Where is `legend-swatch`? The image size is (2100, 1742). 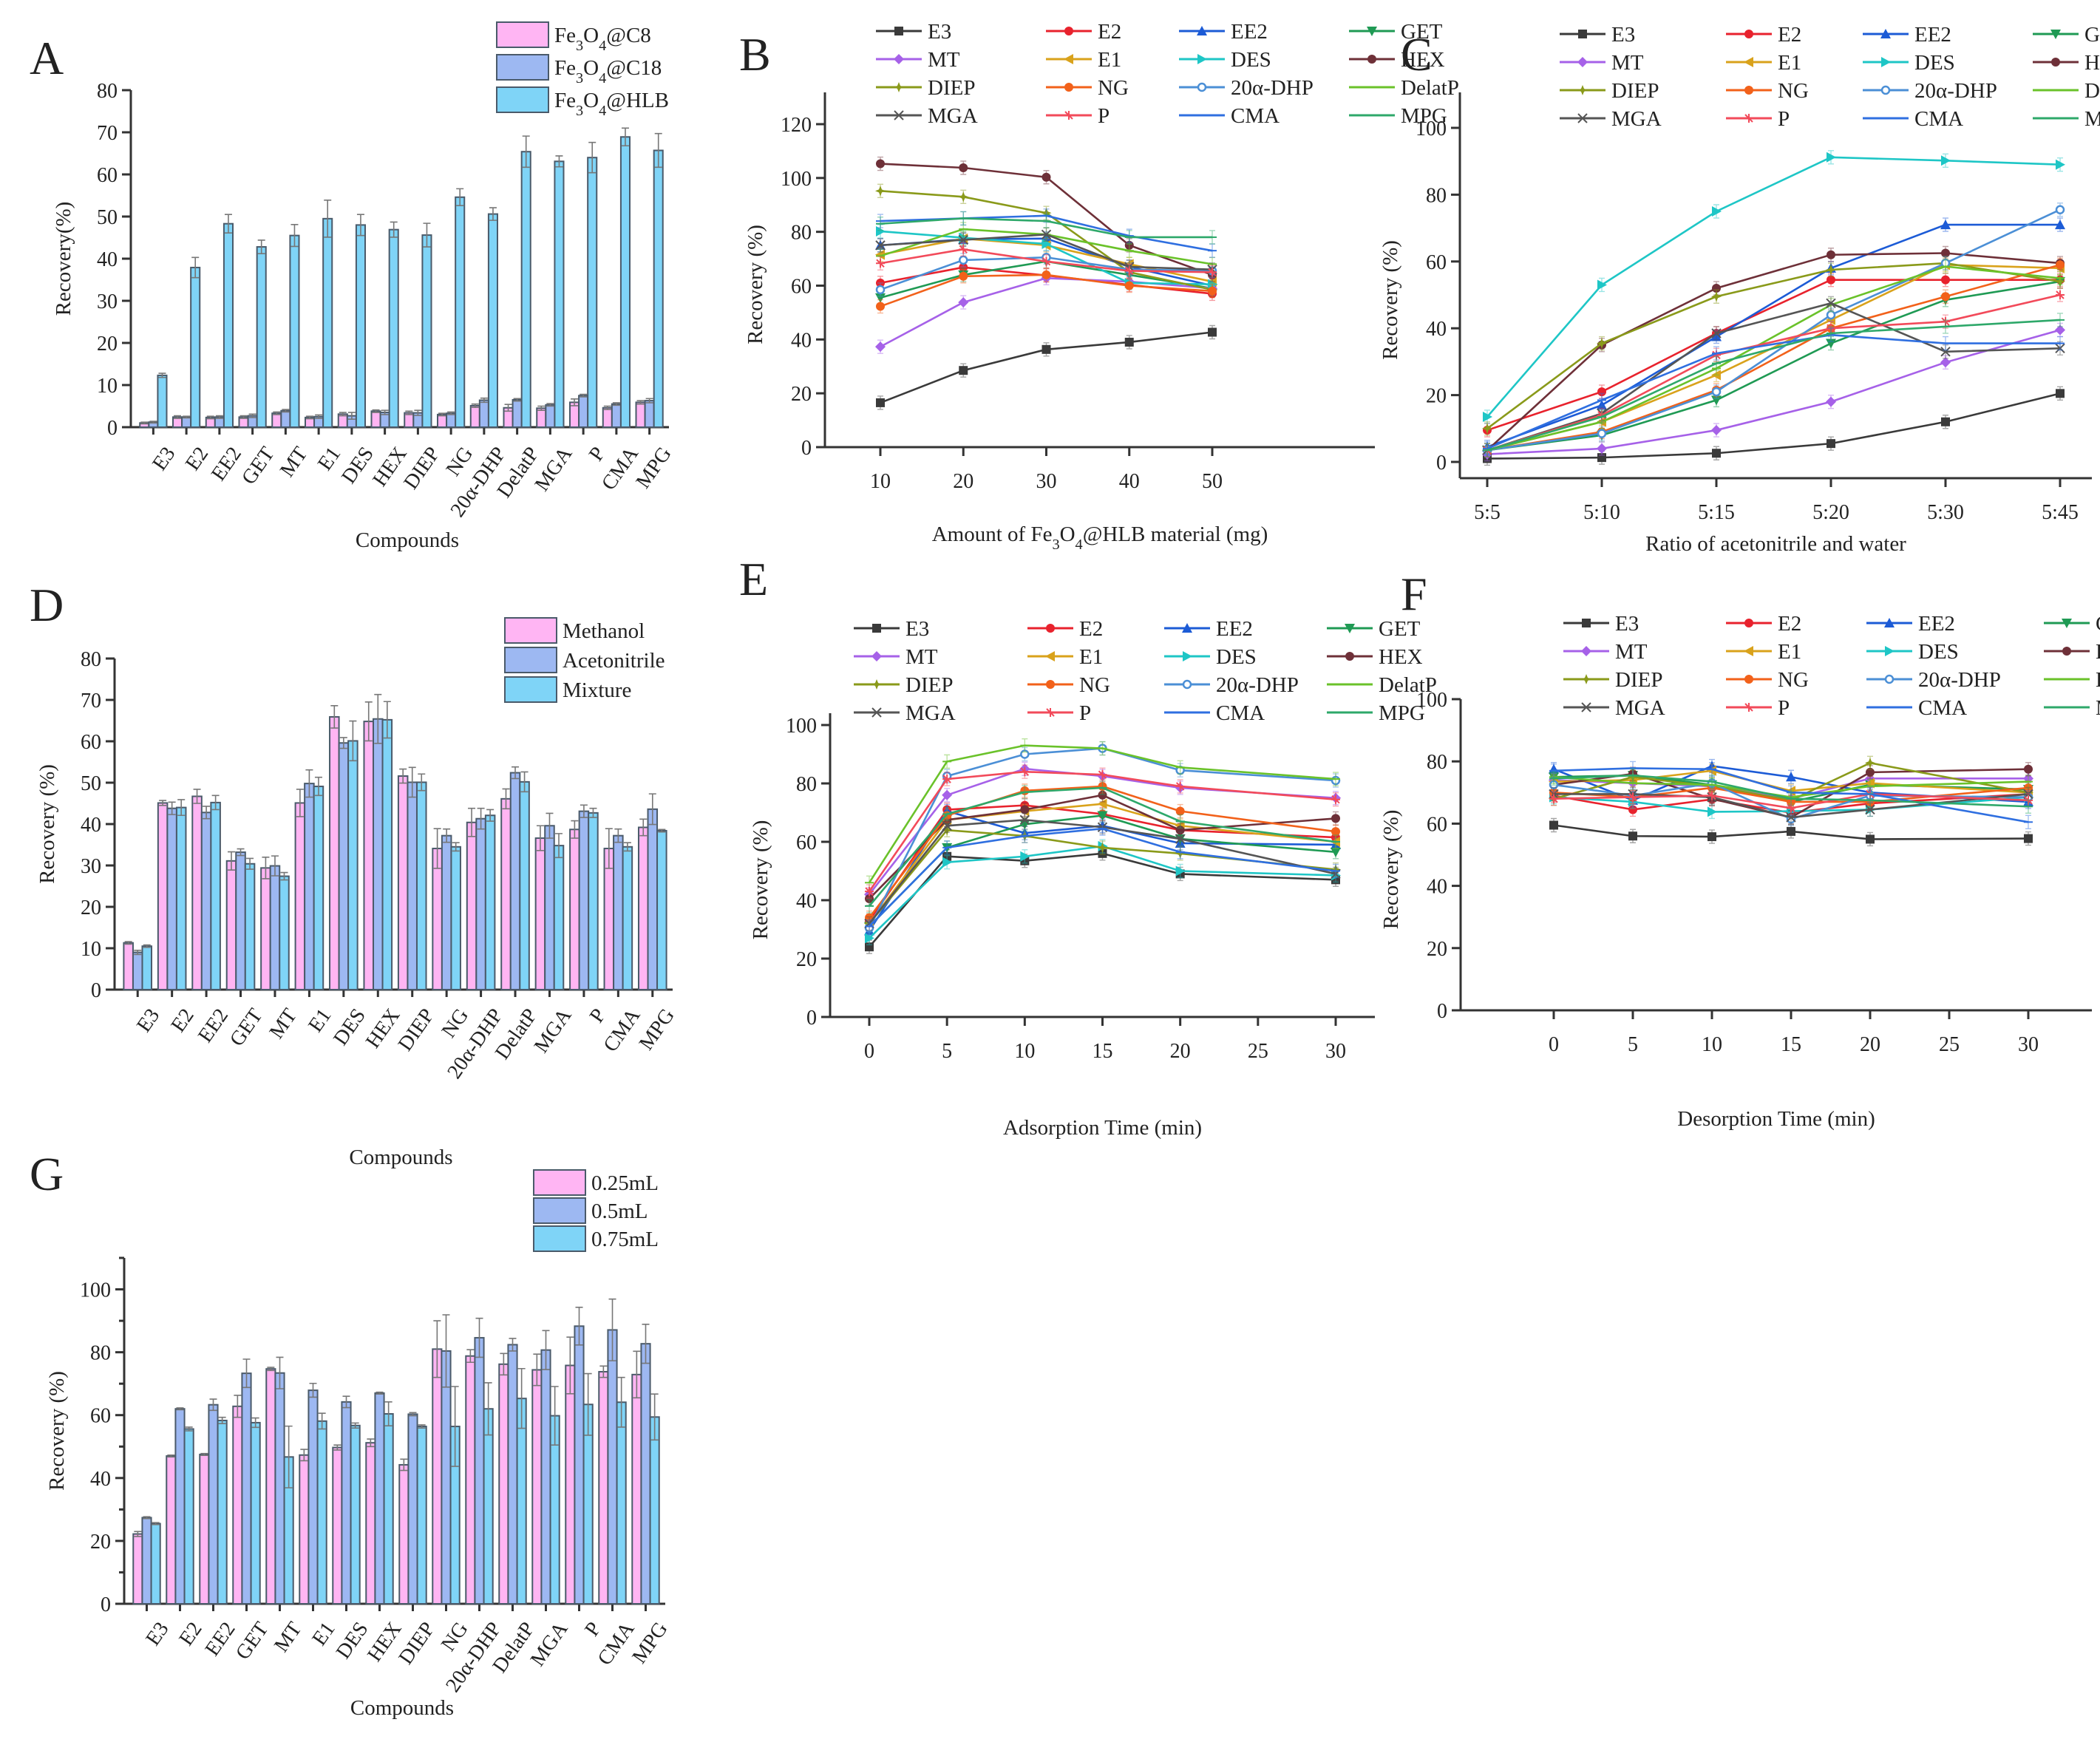 legend-swatch is located at coordinates (522, 67).